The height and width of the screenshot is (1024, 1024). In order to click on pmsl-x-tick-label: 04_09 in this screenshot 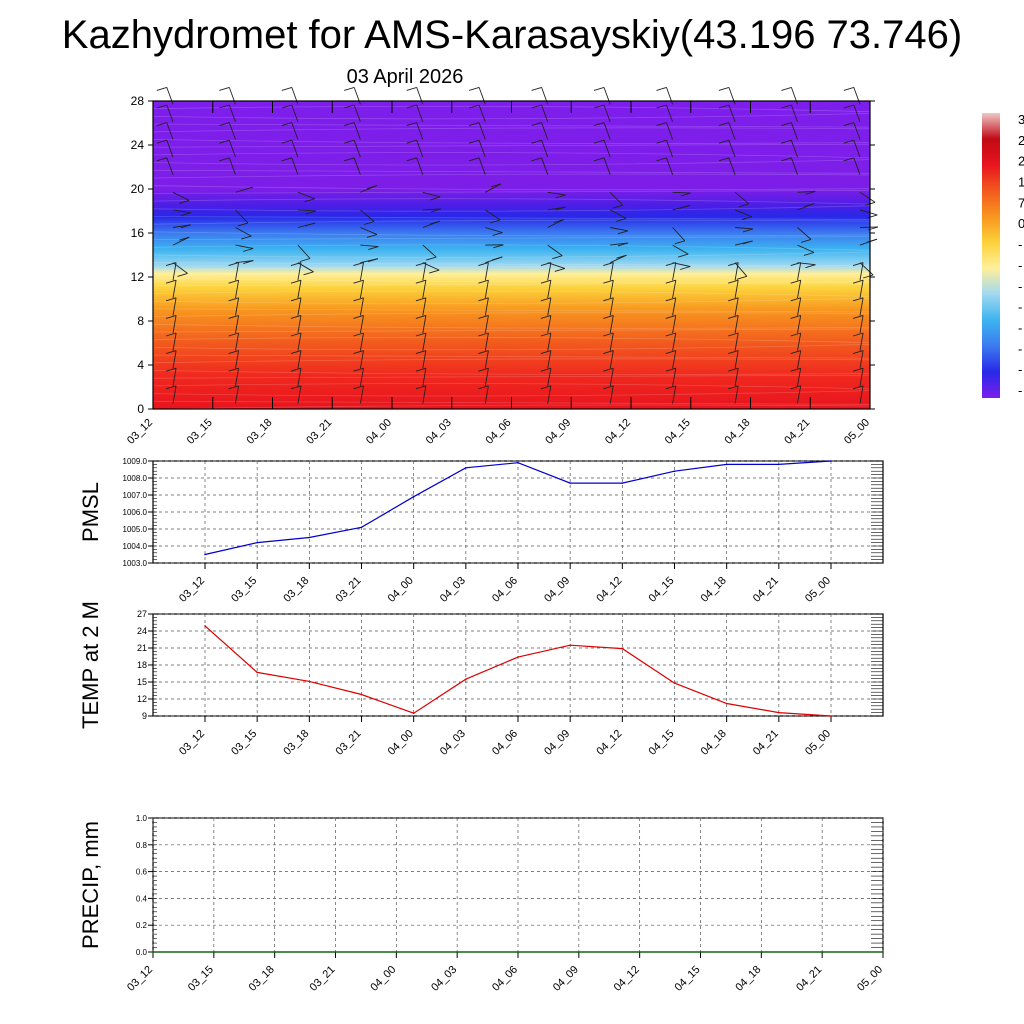, I will do `click(557, 590)`.